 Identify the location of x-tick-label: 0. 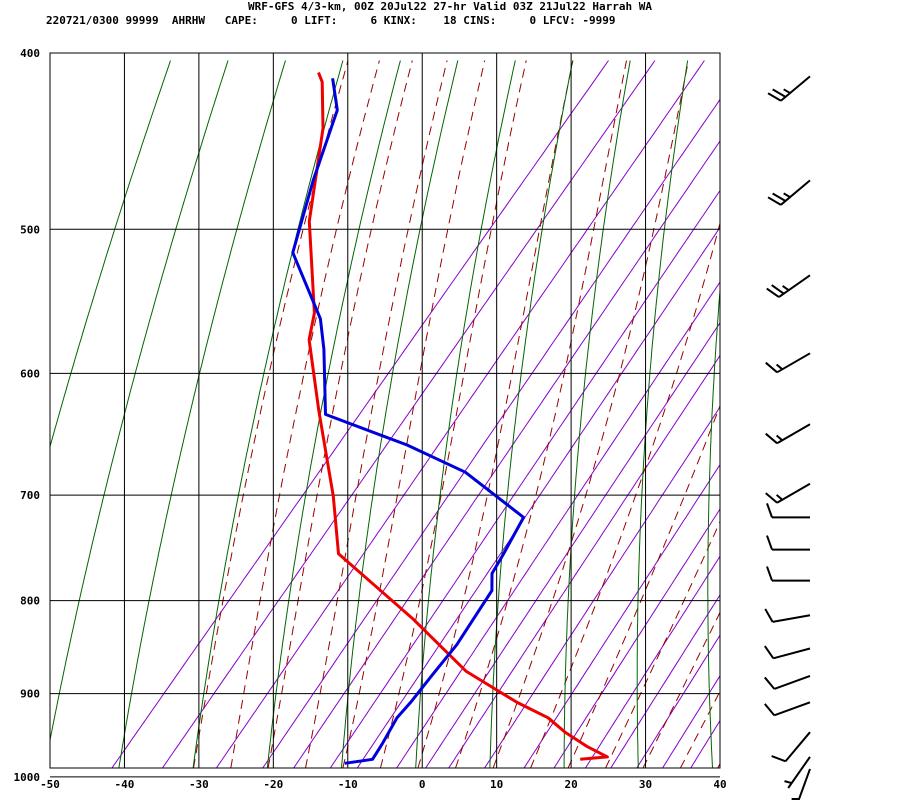
(422, 784).